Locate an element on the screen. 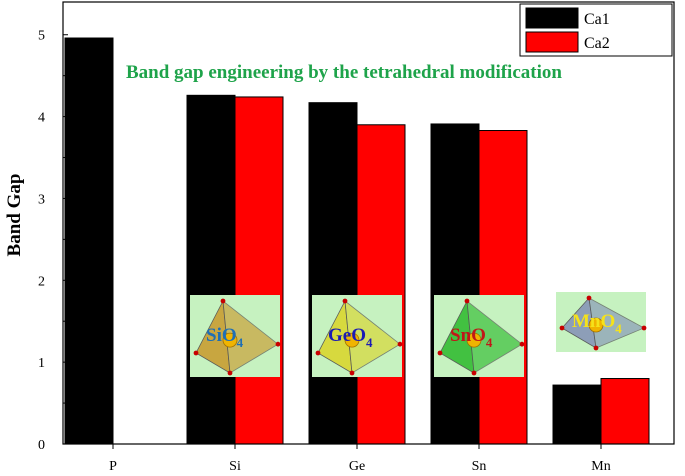  inset-sn: SnO4 is located at coordinates (479, 336).